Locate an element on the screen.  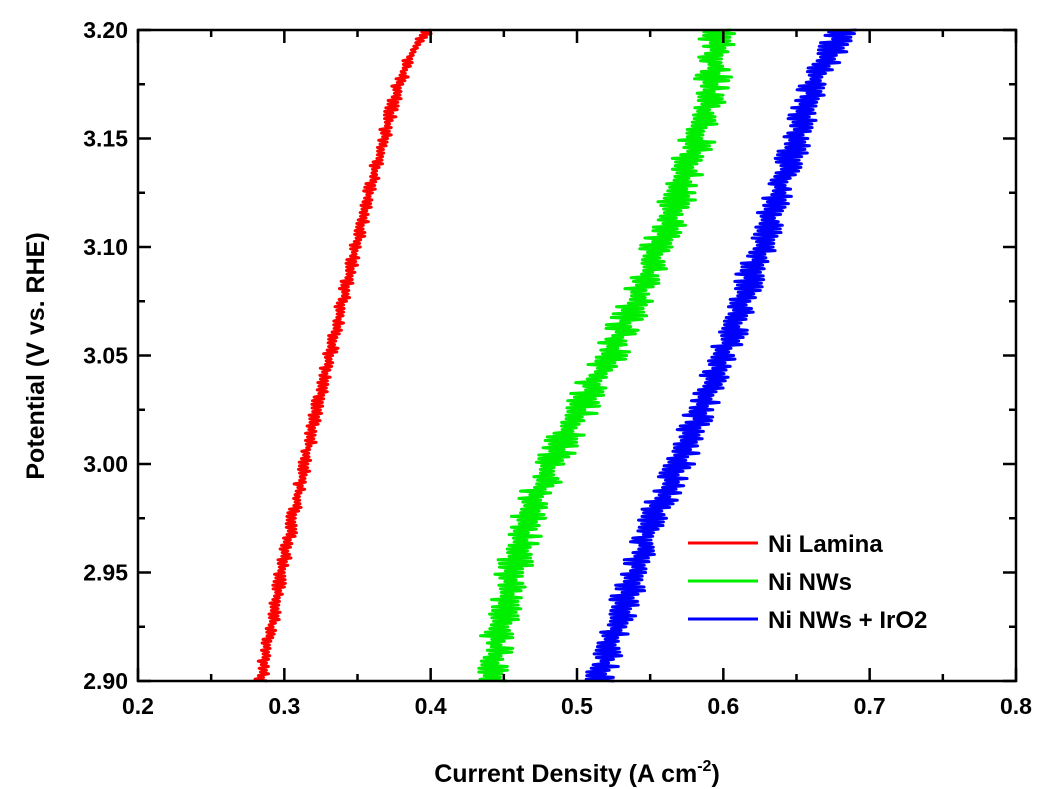
x-tick-label: 0.8 is located at coordinates (1016, 706).